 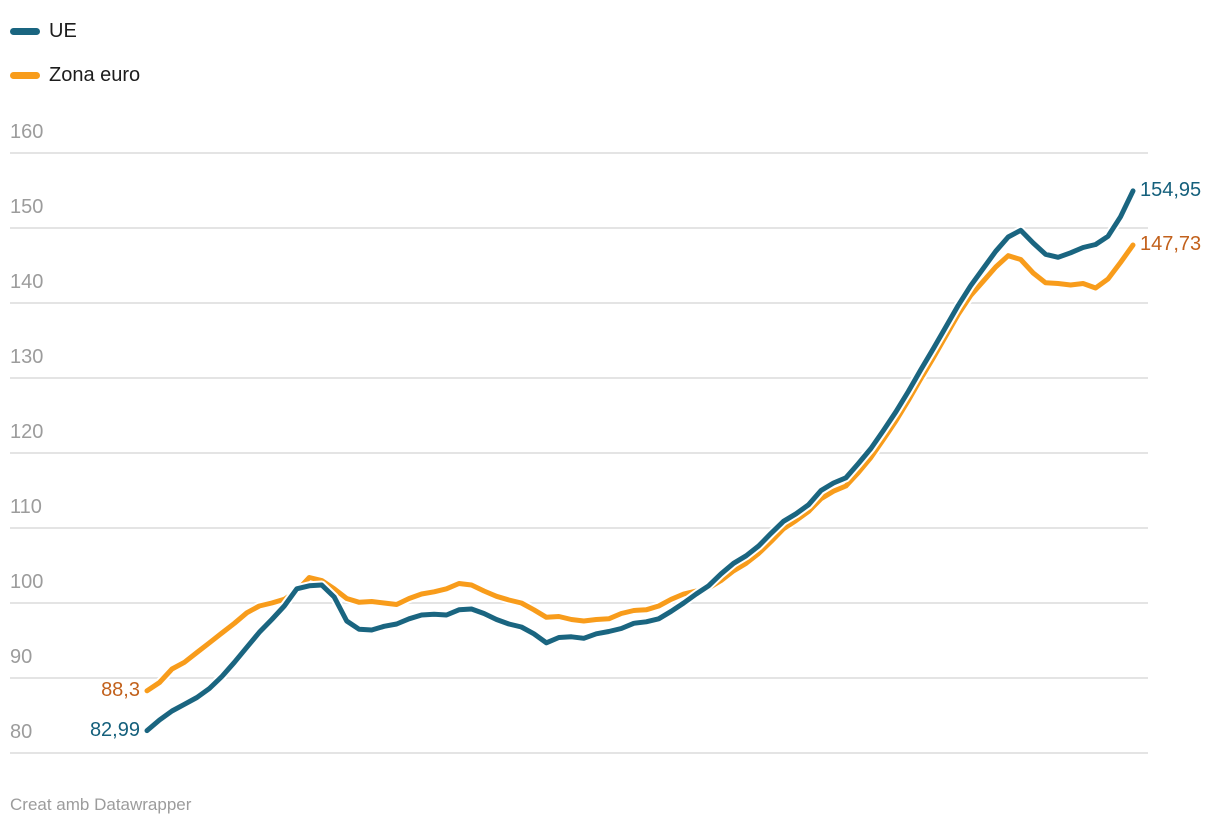 I want to click on legend-item-ue: UE, so click(x=43, y=31).